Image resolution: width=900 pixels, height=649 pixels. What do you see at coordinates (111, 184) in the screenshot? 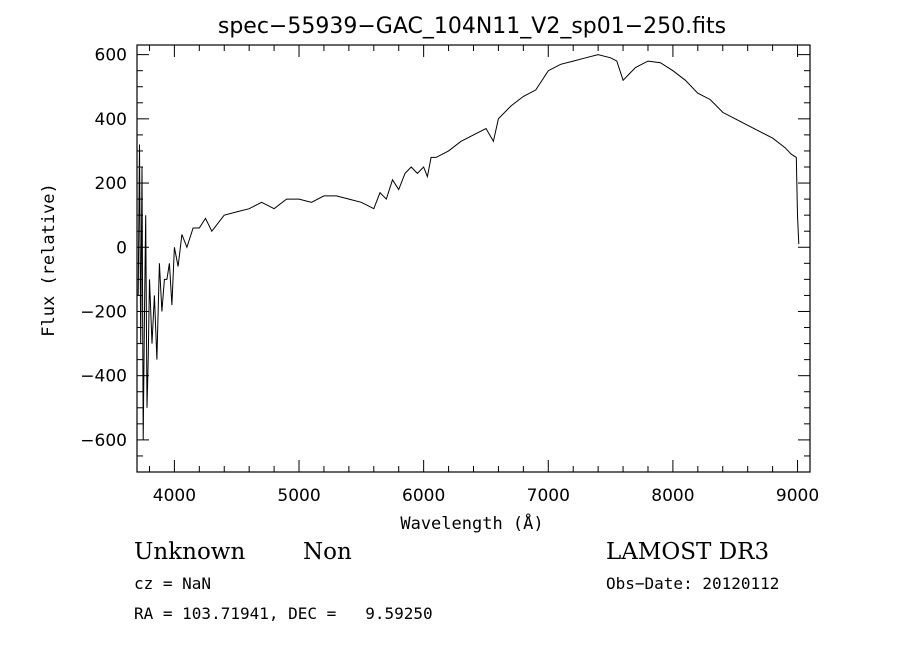
I see `y-tick-label-200: 200` at bounding box center [111, 184].